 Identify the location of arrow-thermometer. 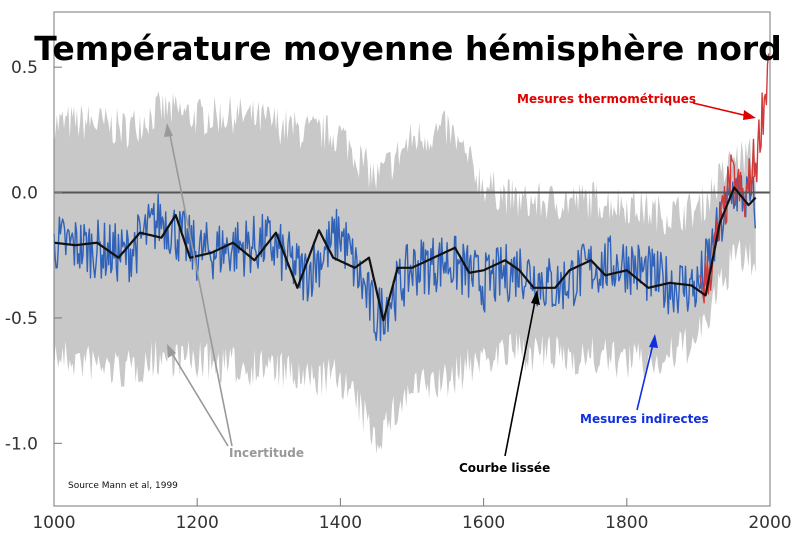
(722, 110).